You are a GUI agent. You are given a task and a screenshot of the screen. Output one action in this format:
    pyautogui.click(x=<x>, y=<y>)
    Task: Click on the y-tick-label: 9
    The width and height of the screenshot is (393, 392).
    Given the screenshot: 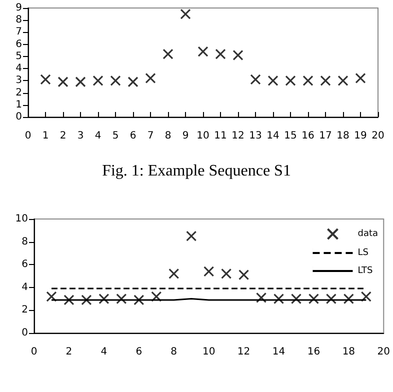 What is the action you would take?
    pyautogui.click(x=19, y=8)
    